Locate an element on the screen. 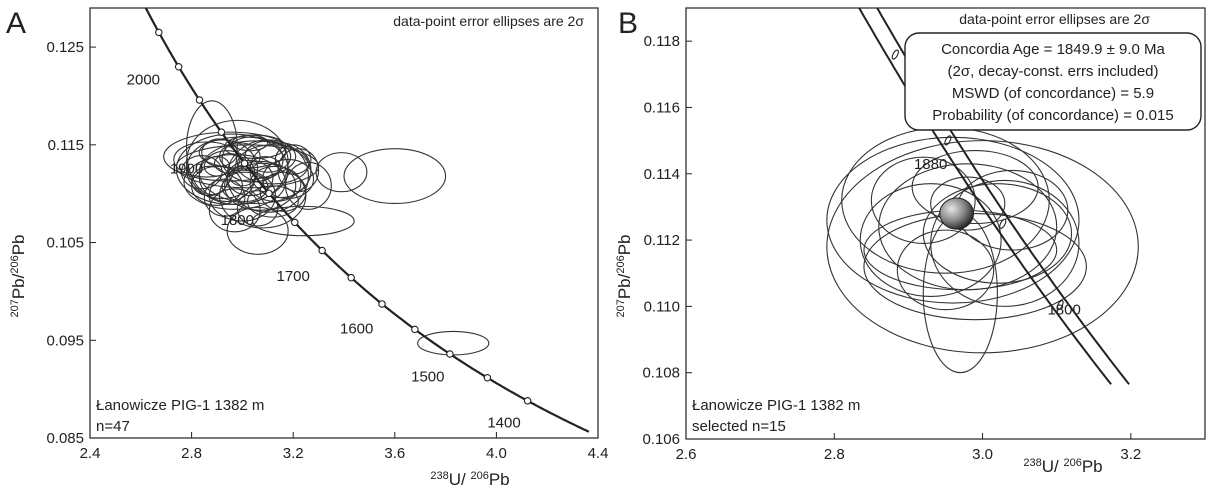  panel-b-age-labels: 1880 1800 is located at coordinates (997, 237).